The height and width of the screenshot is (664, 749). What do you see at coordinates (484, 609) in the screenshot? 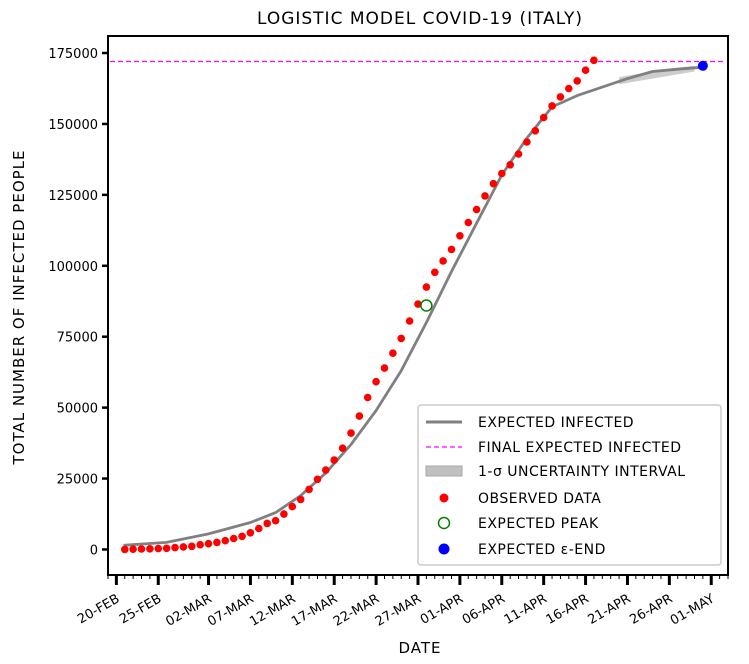
I see `x-tick-label: 06-APR` at bounding box center [484, 609].